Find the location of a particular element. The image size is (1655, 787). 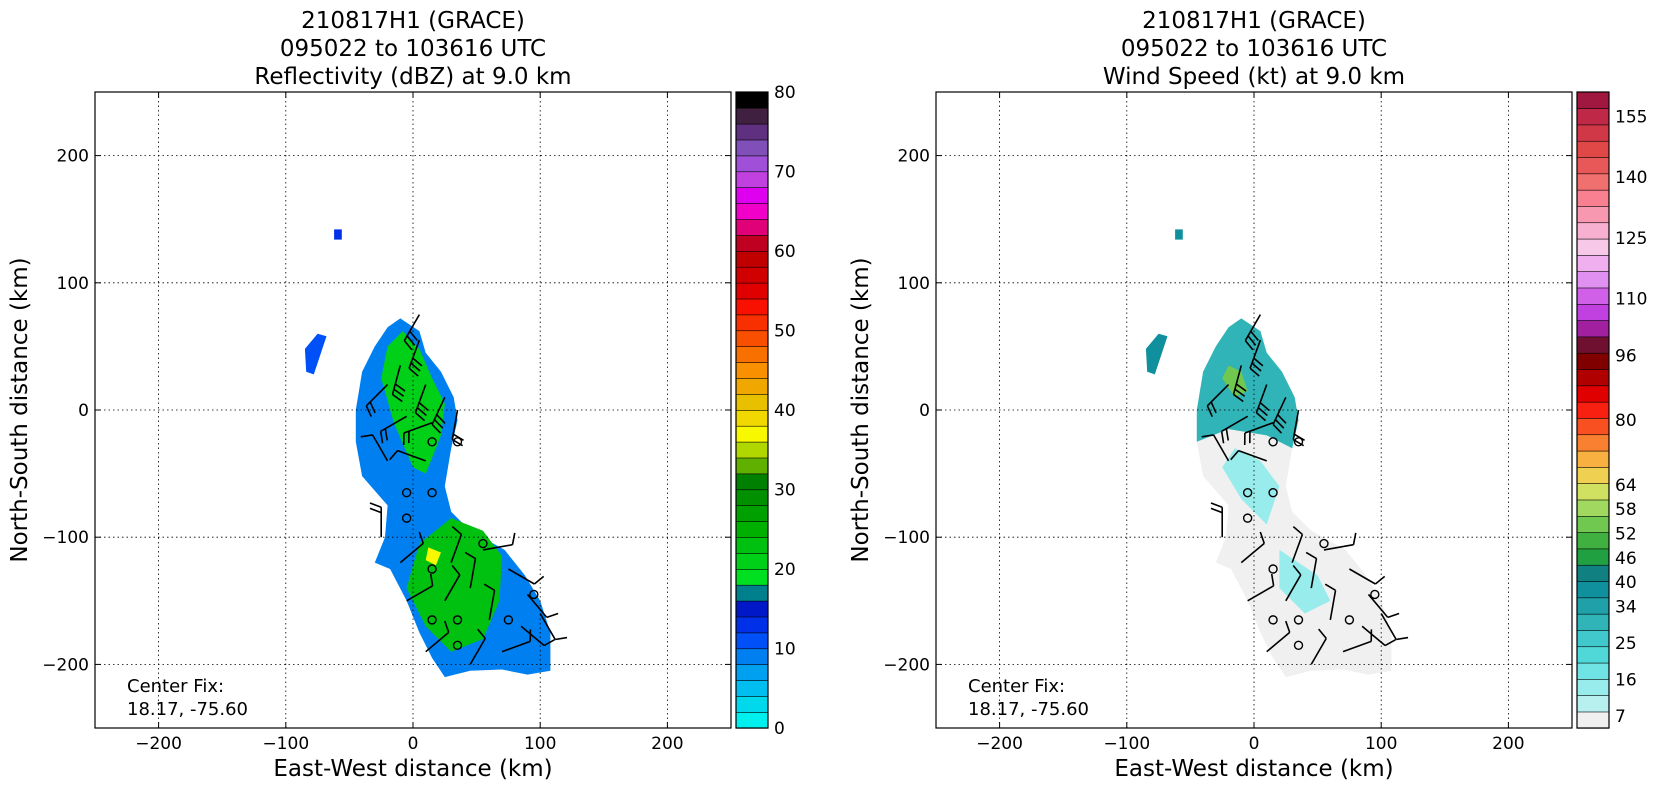

x-tick-label: 100 is located at coordinates (540, 744).